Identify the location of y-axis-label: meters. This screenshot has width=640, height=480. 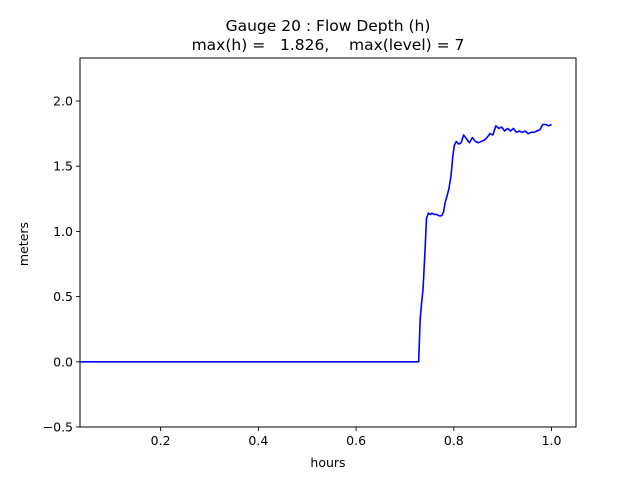
(23, 244).